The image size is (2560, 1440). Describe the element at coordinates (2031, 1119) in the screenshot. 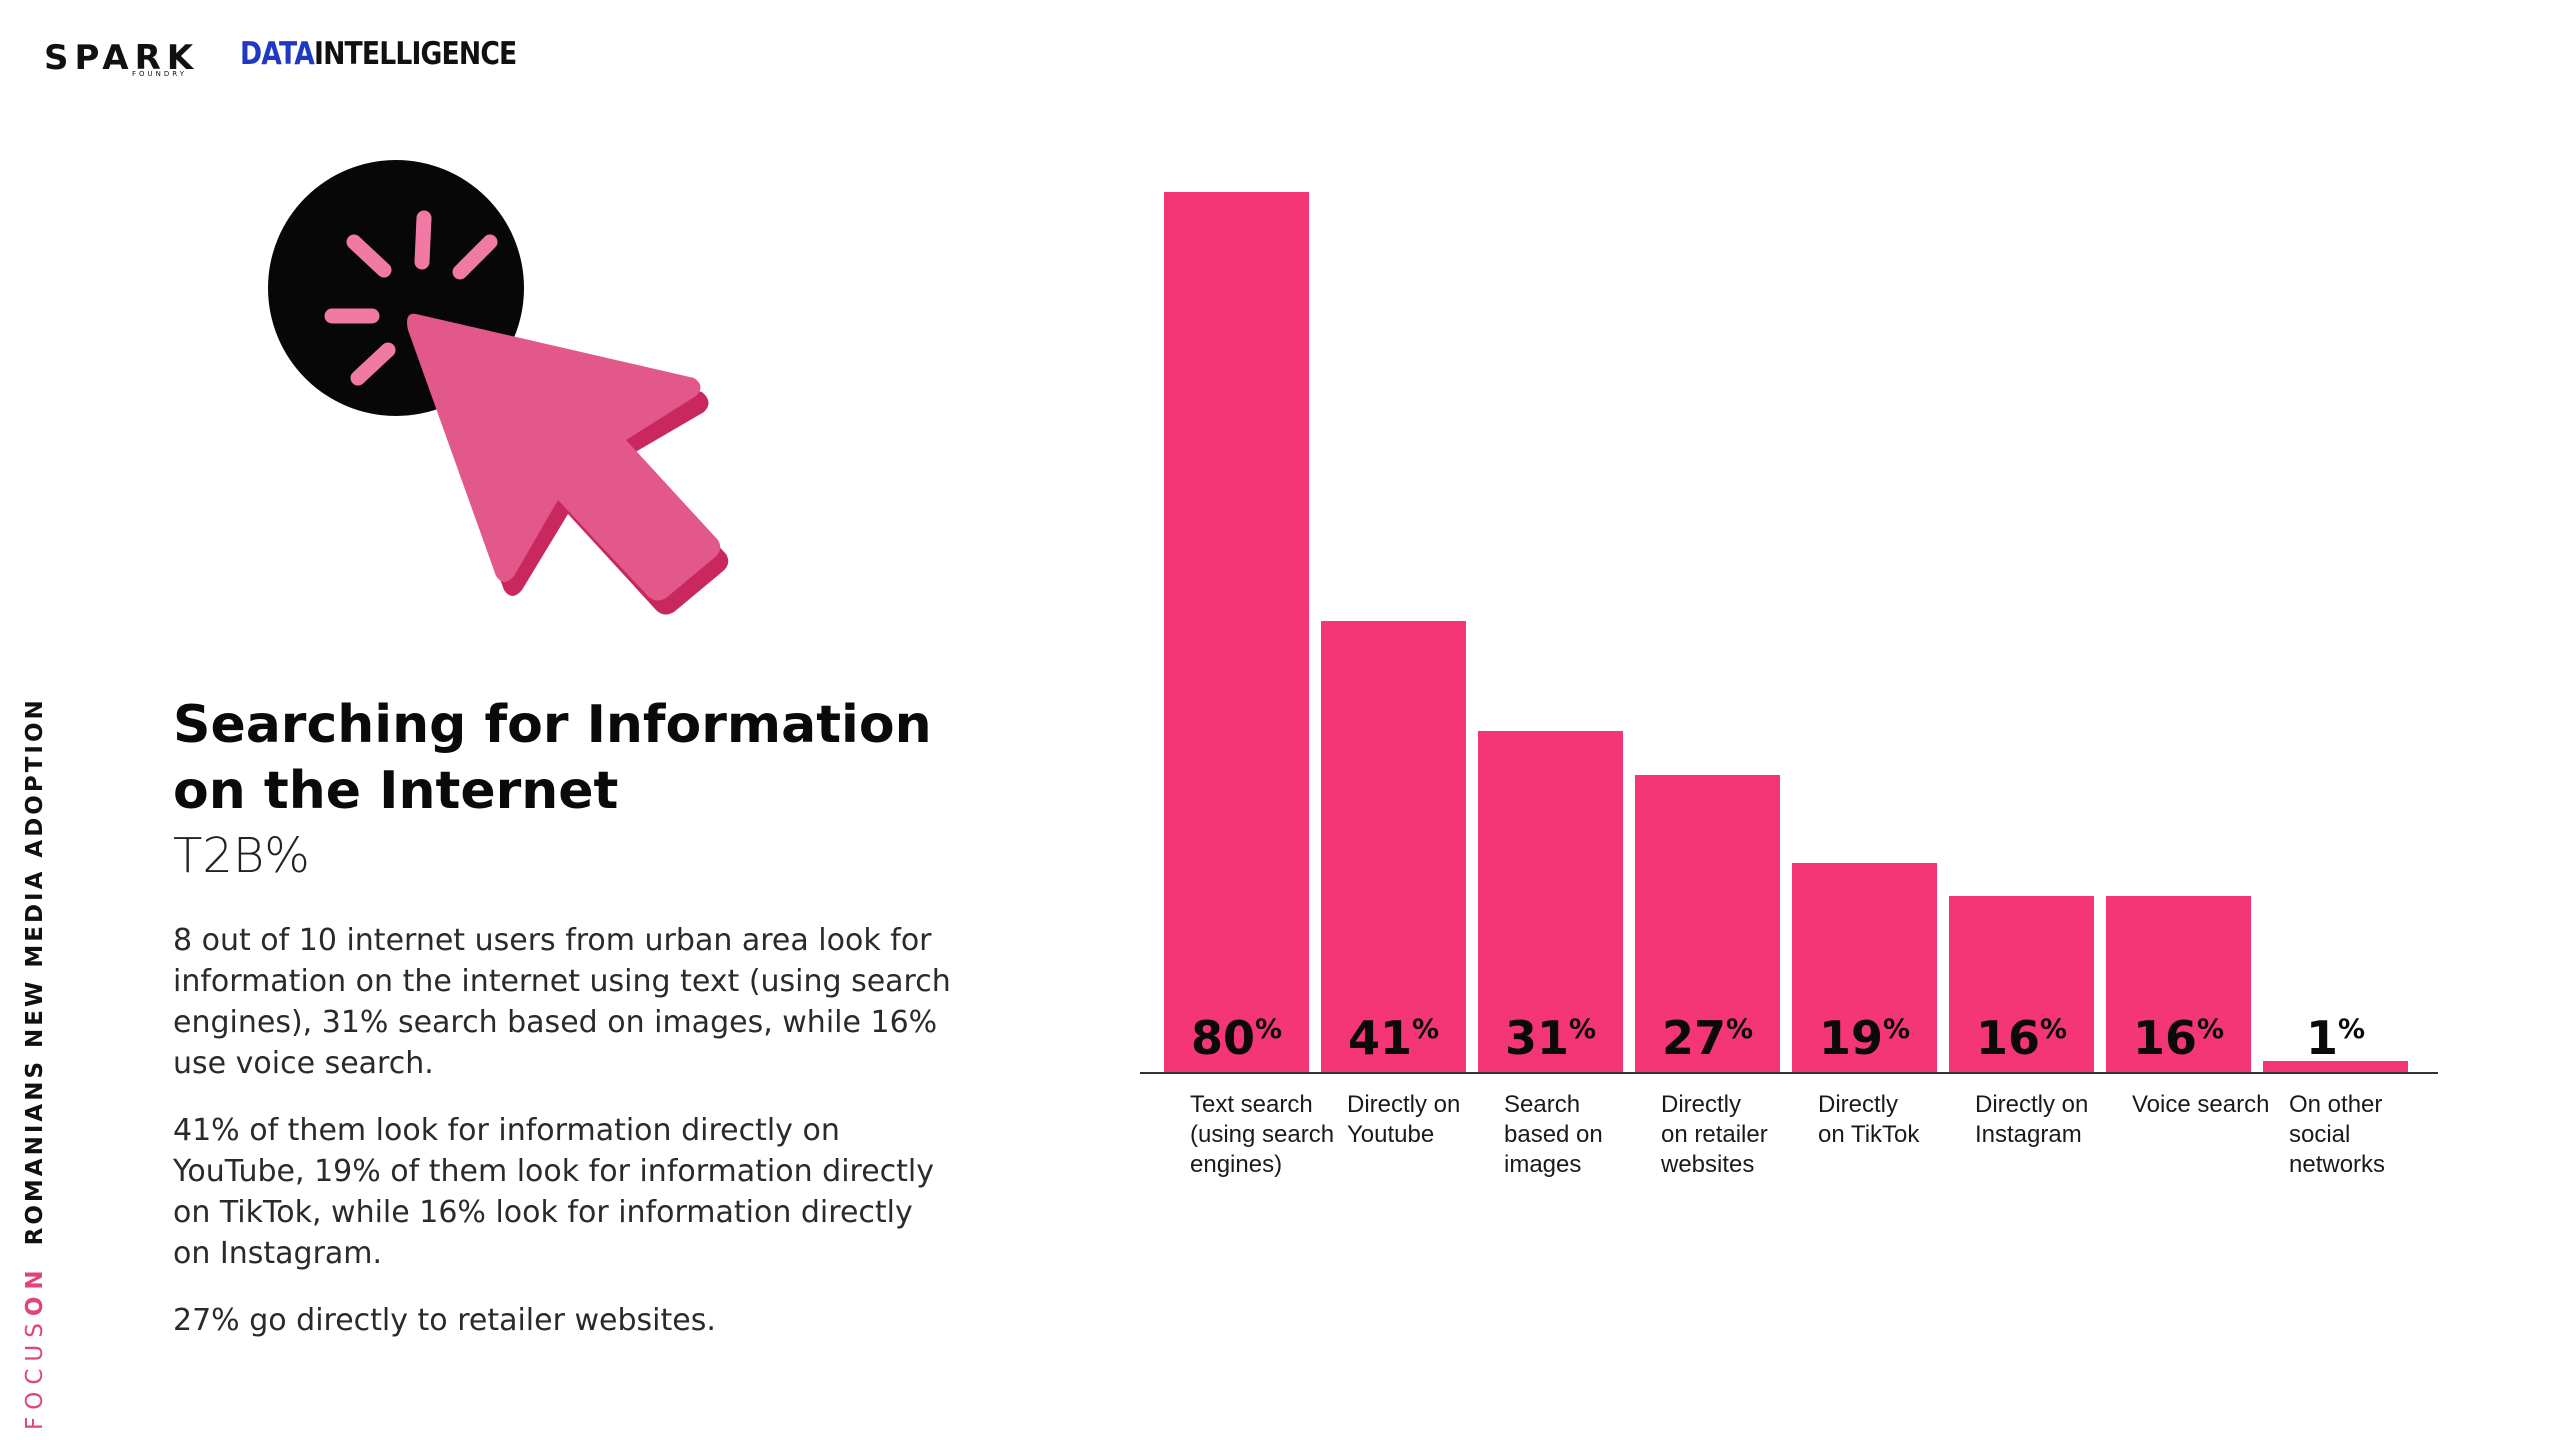

I see `category-label-6: Directly on Instagram` at that location.